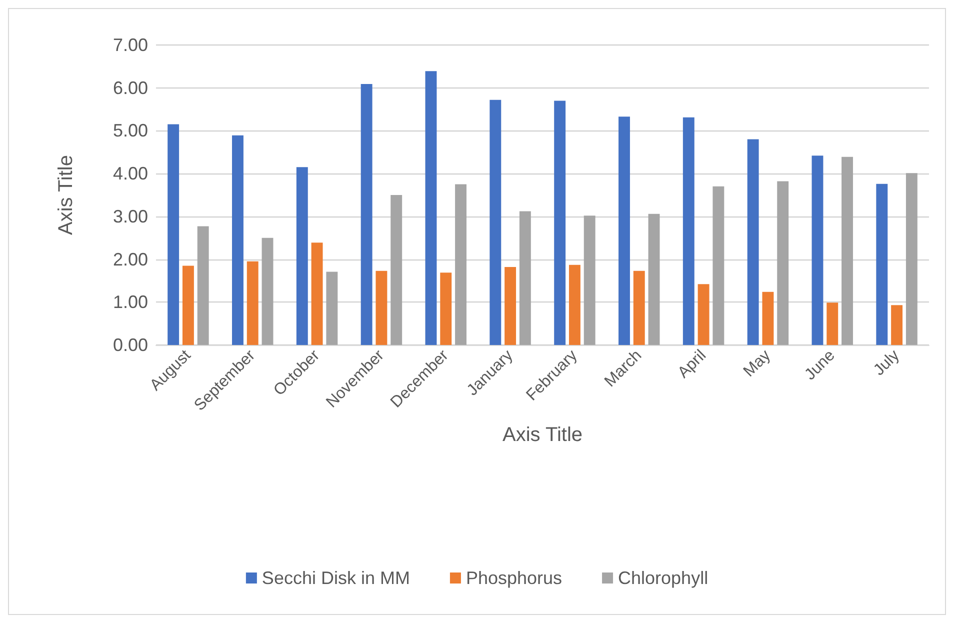  Describe the element at coordinates (886, 363) in the screenshot. I see `x-tick-label: July` at that location.